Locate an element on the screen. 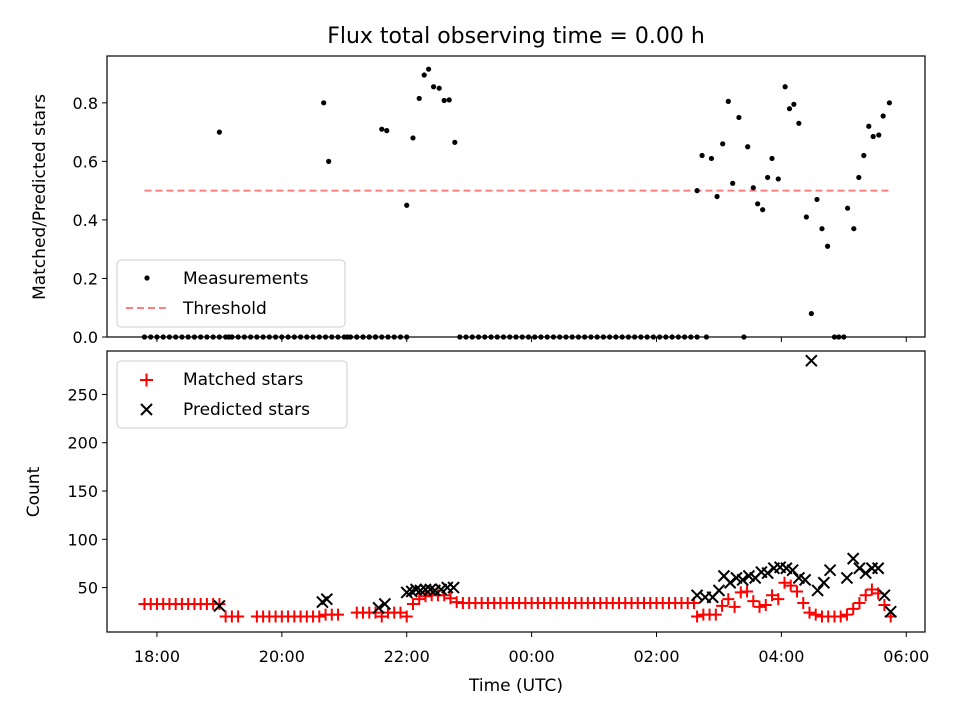 Image resolution: width=960 pixels, height=720 pixels. bottom-y-tick-label: 100 is located at coordinates (82, 539).